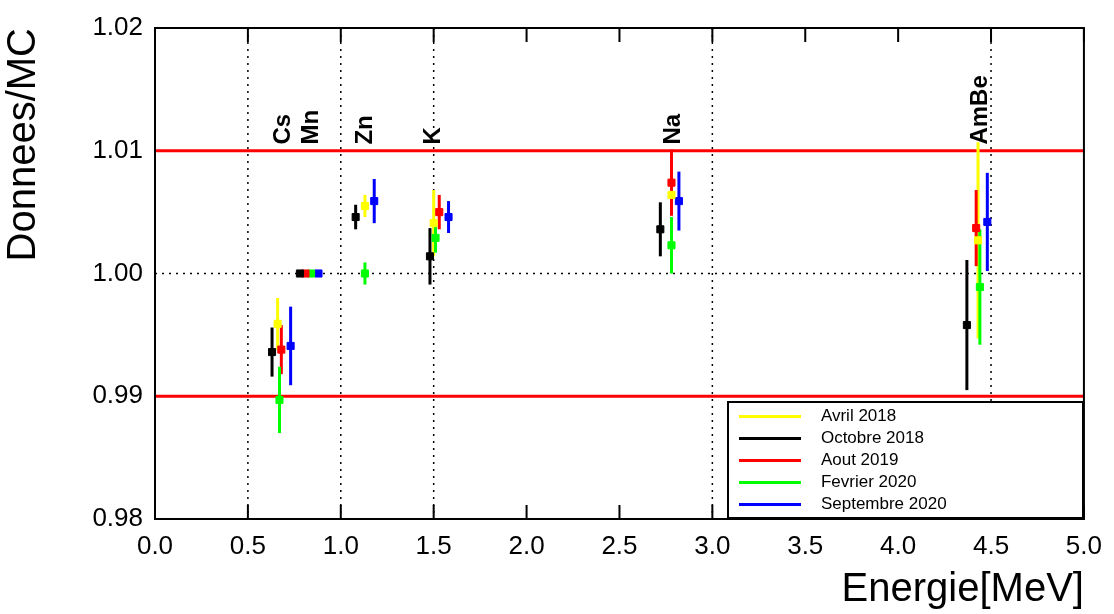 This screenshot has width=1114, height=614. Describe the element at coordinates (805, 544) in the screenshot. I see `x-tick-label: 3.5` at that location.